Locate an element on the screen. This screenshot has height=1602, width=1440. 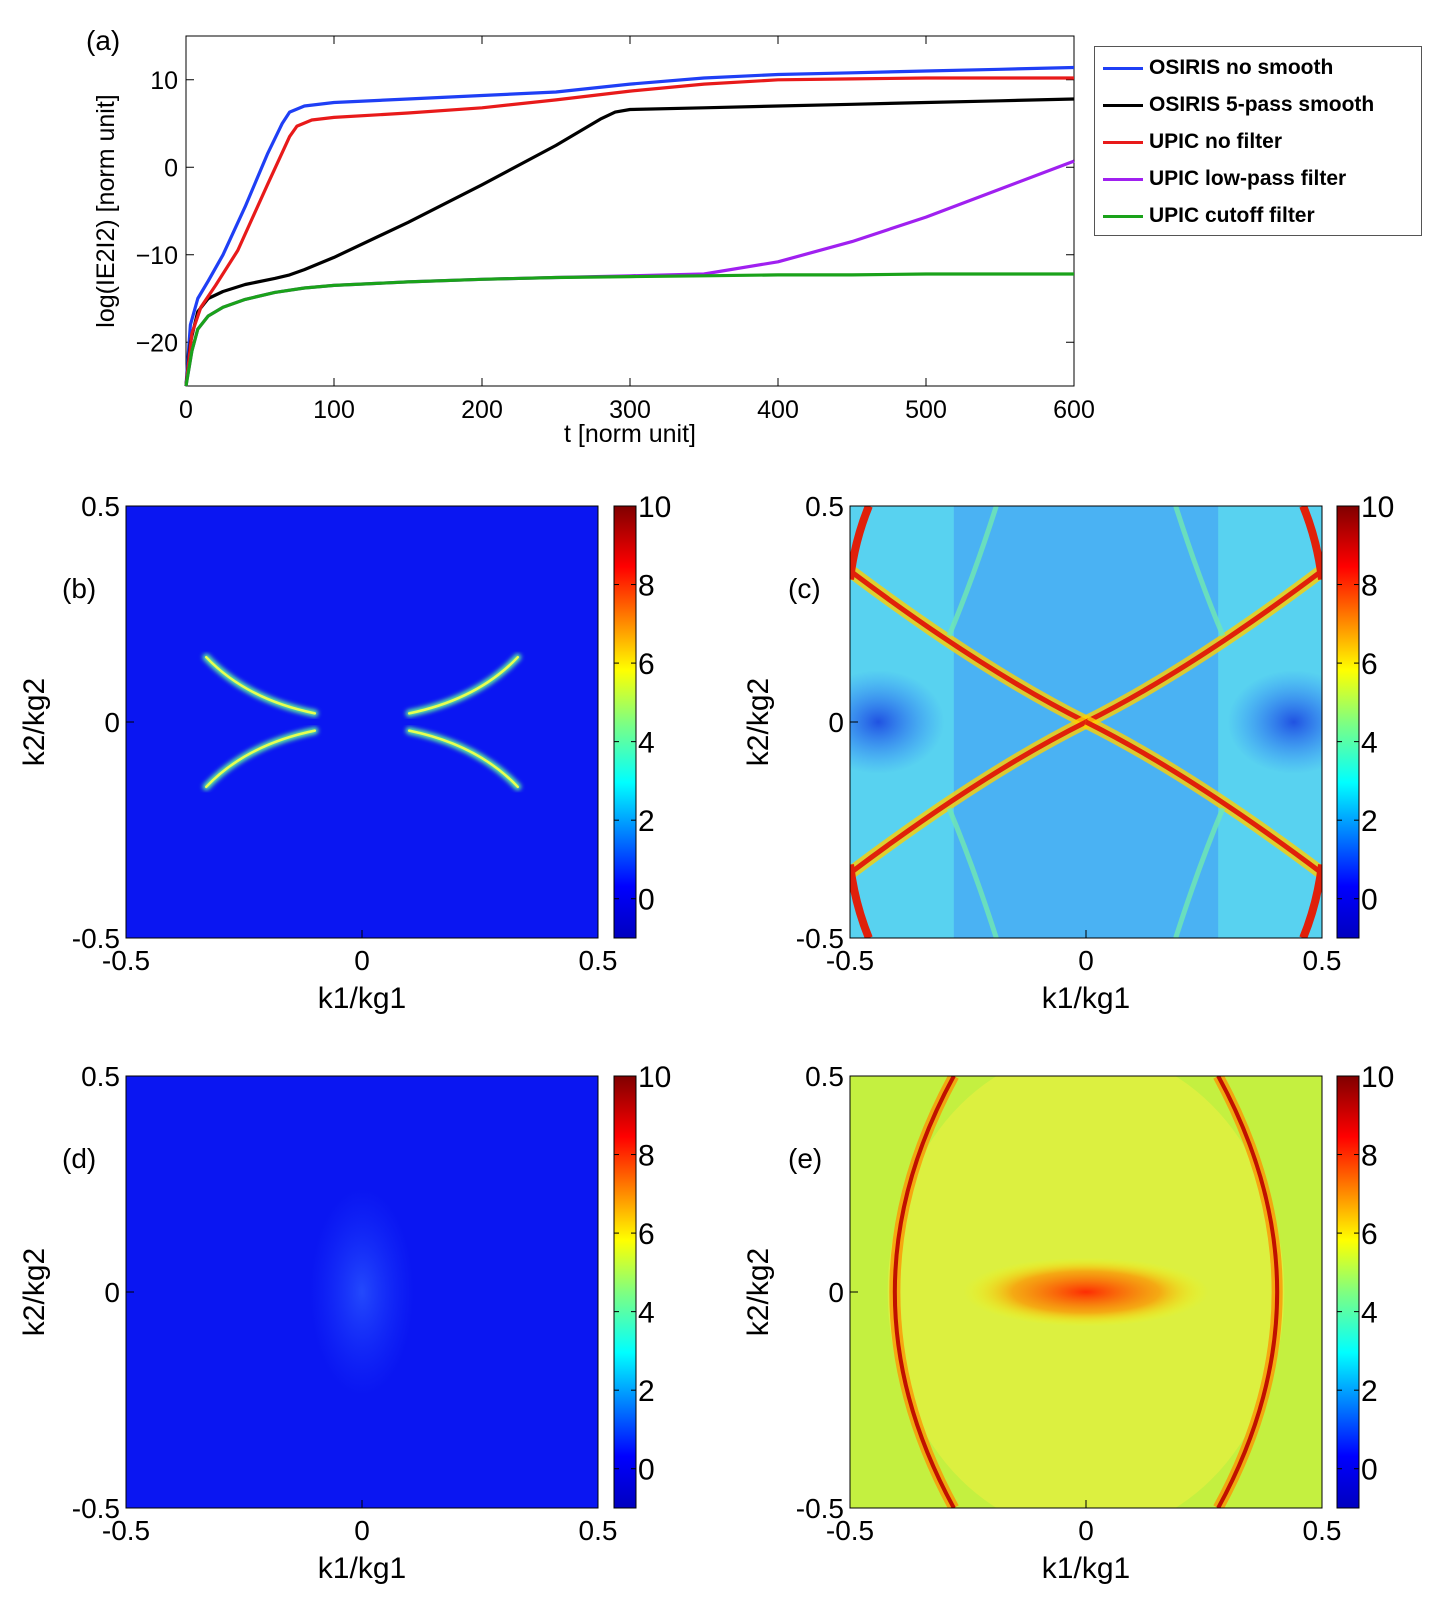
hot-center is located at coordinates (1086, 1292).